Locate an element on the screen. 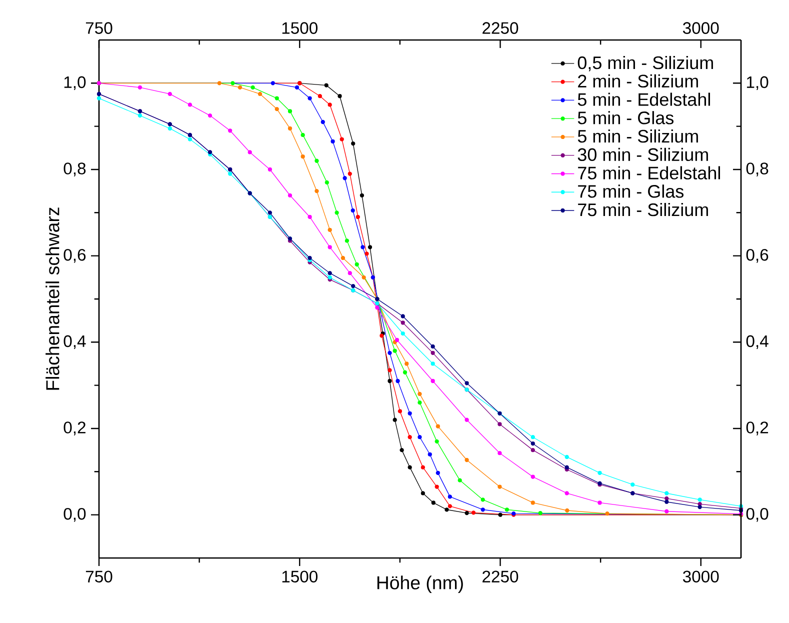  legend-label: 5 min - Edelstahl is located at coordinates (644, 99).